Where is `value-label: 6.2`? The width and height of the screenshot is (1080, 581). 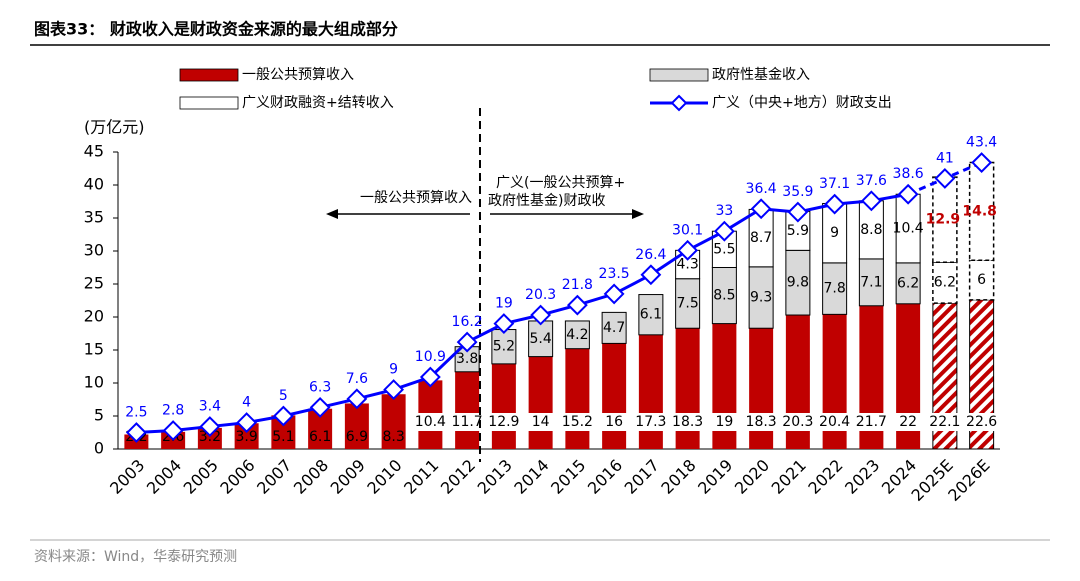 value-label: 6.2 is located at coordinates (945, 283).